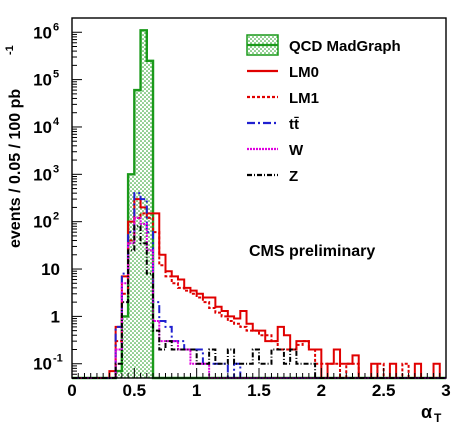  What do you see at coordinates (10, 50) in the screenshot?
I see `y-axis-title-superscript: -1` at bounding box center [10, 50].